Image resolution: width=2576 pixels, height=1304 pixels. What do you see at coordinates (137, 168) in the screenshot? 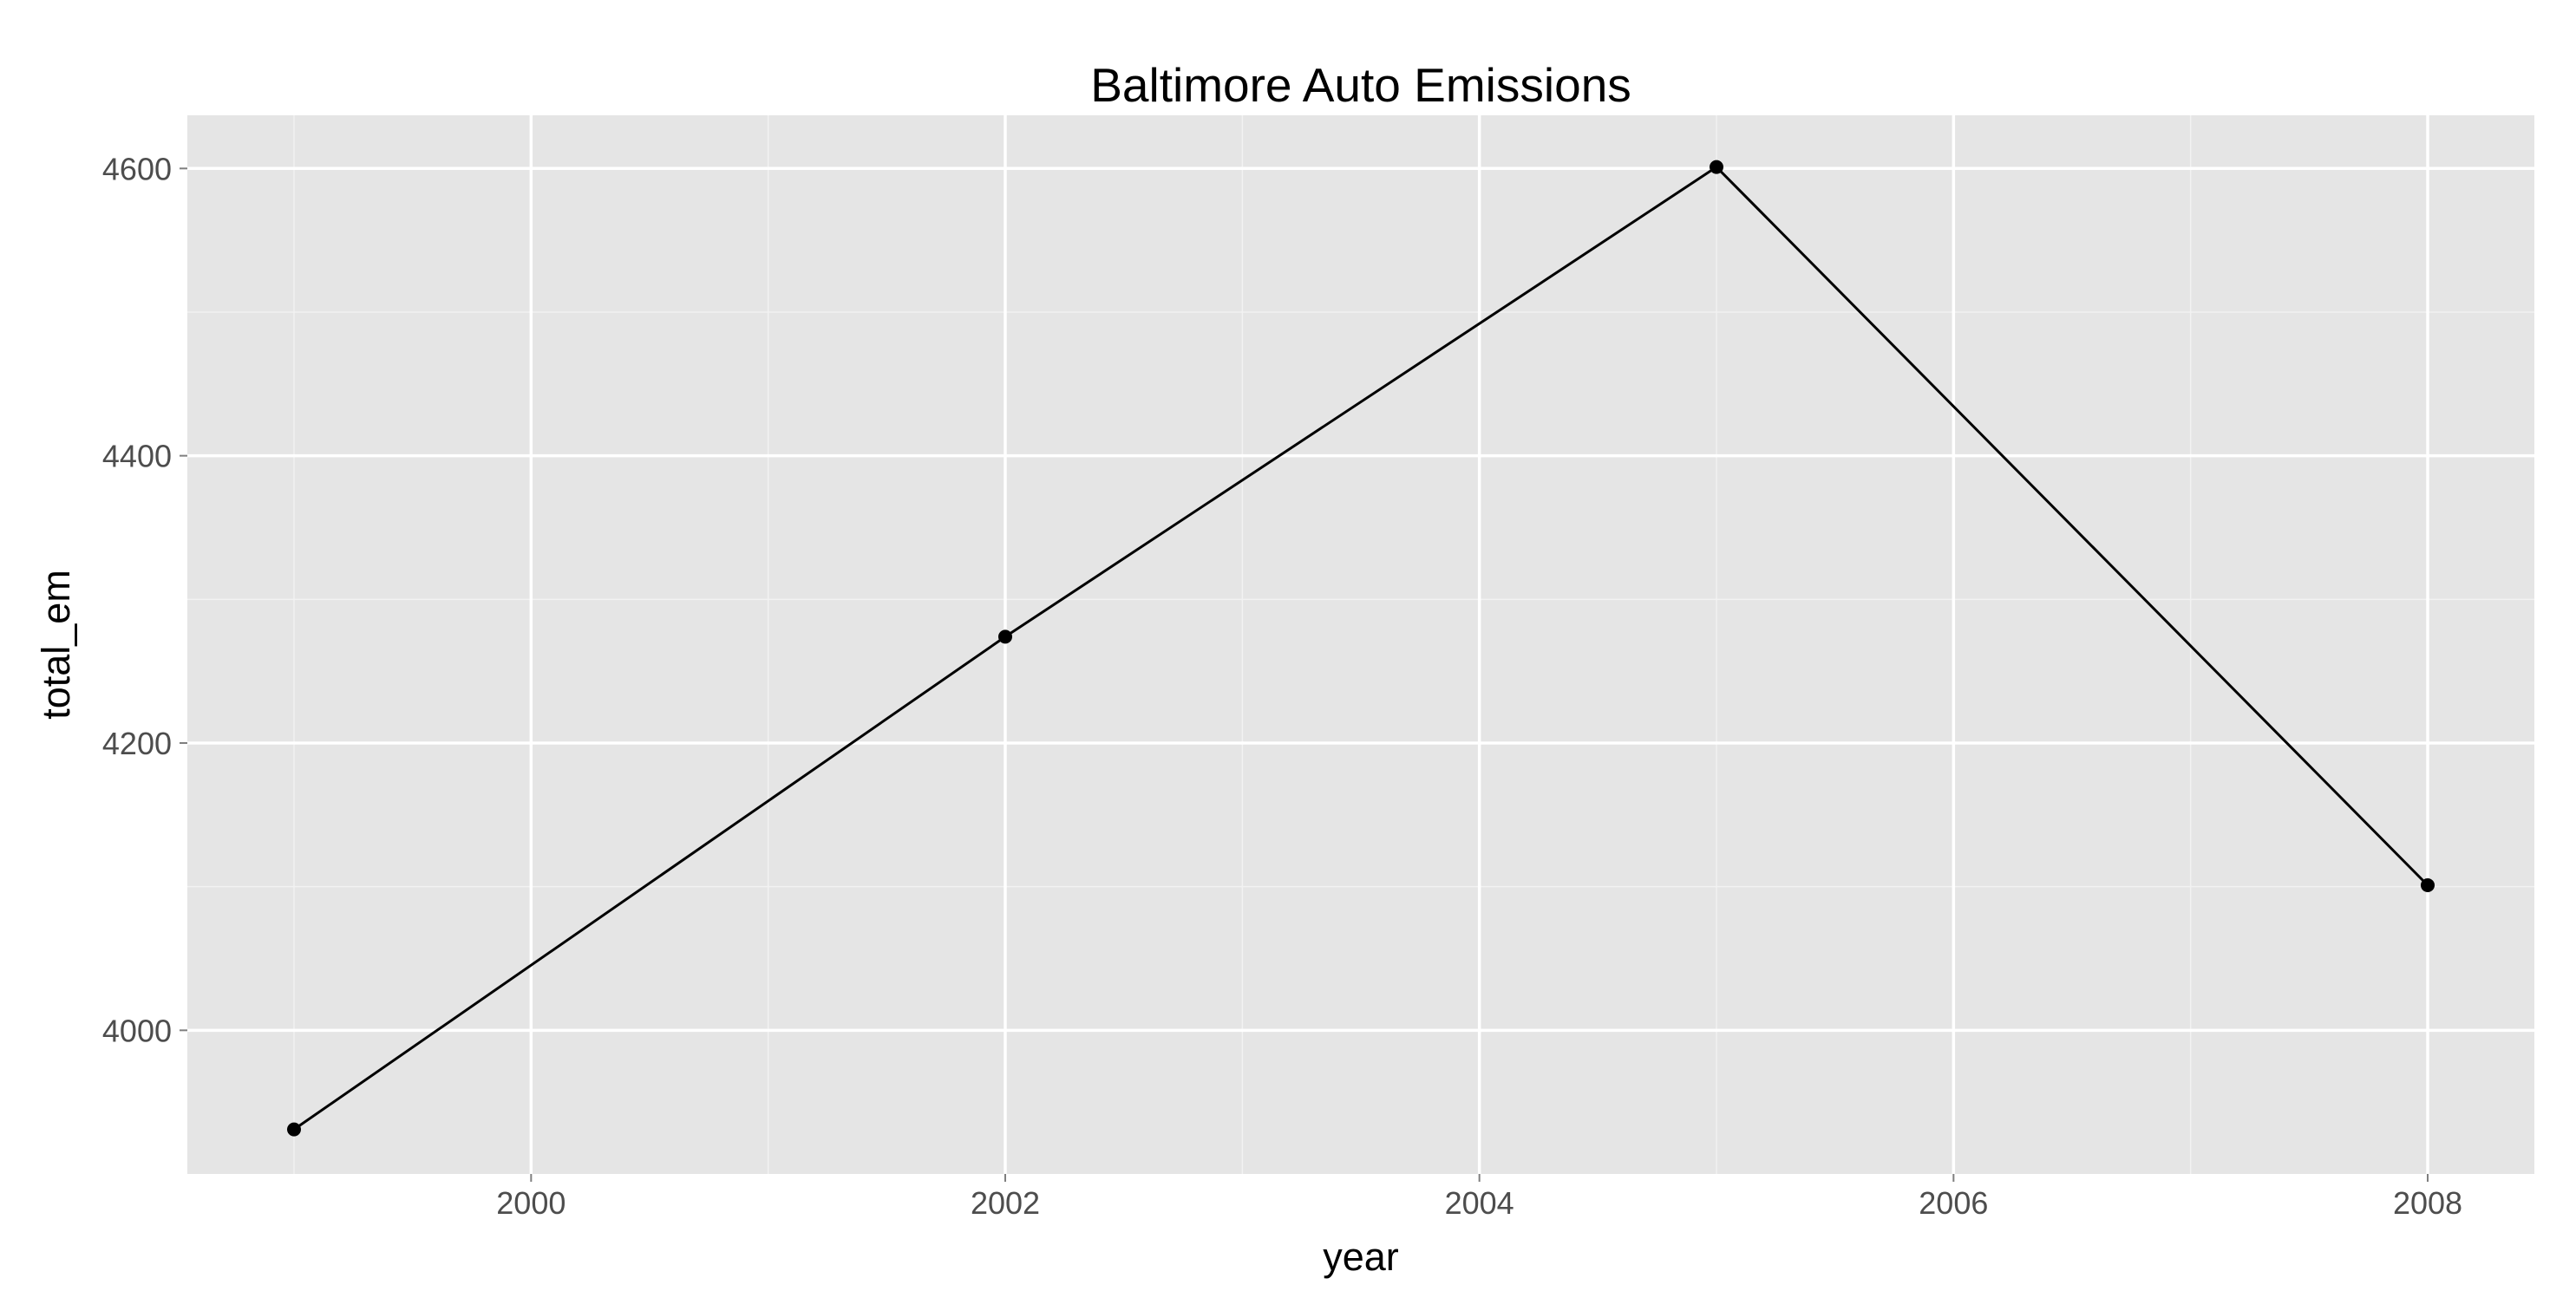
I see `y-tick-label: 4600` at bounding box center [137, 168].